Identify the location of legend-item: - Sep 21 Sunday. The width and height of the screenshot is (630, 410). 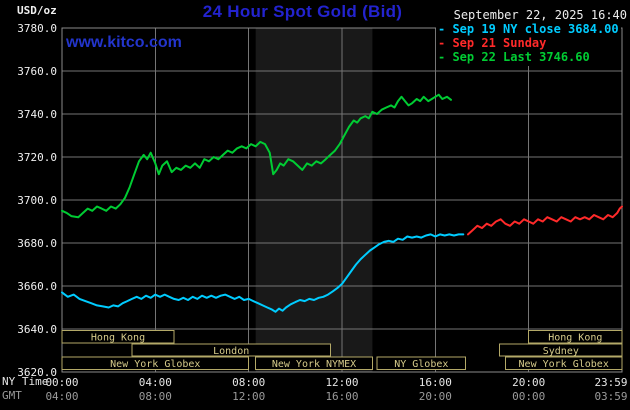
(492, 43).